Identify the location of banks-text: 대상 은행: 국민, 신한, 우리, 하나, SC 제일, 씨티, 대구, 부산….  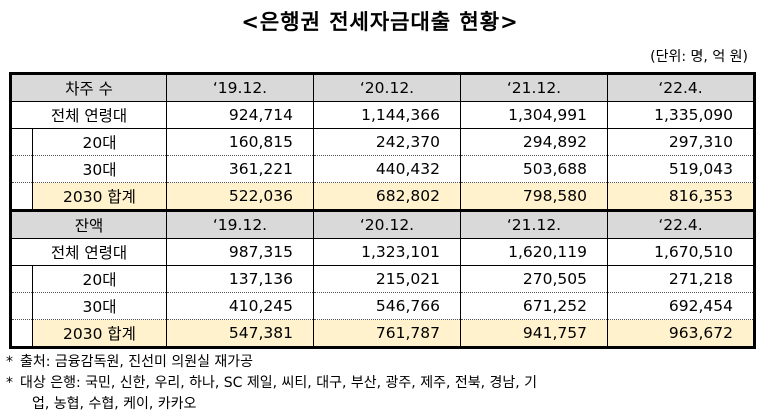
(279, 383).